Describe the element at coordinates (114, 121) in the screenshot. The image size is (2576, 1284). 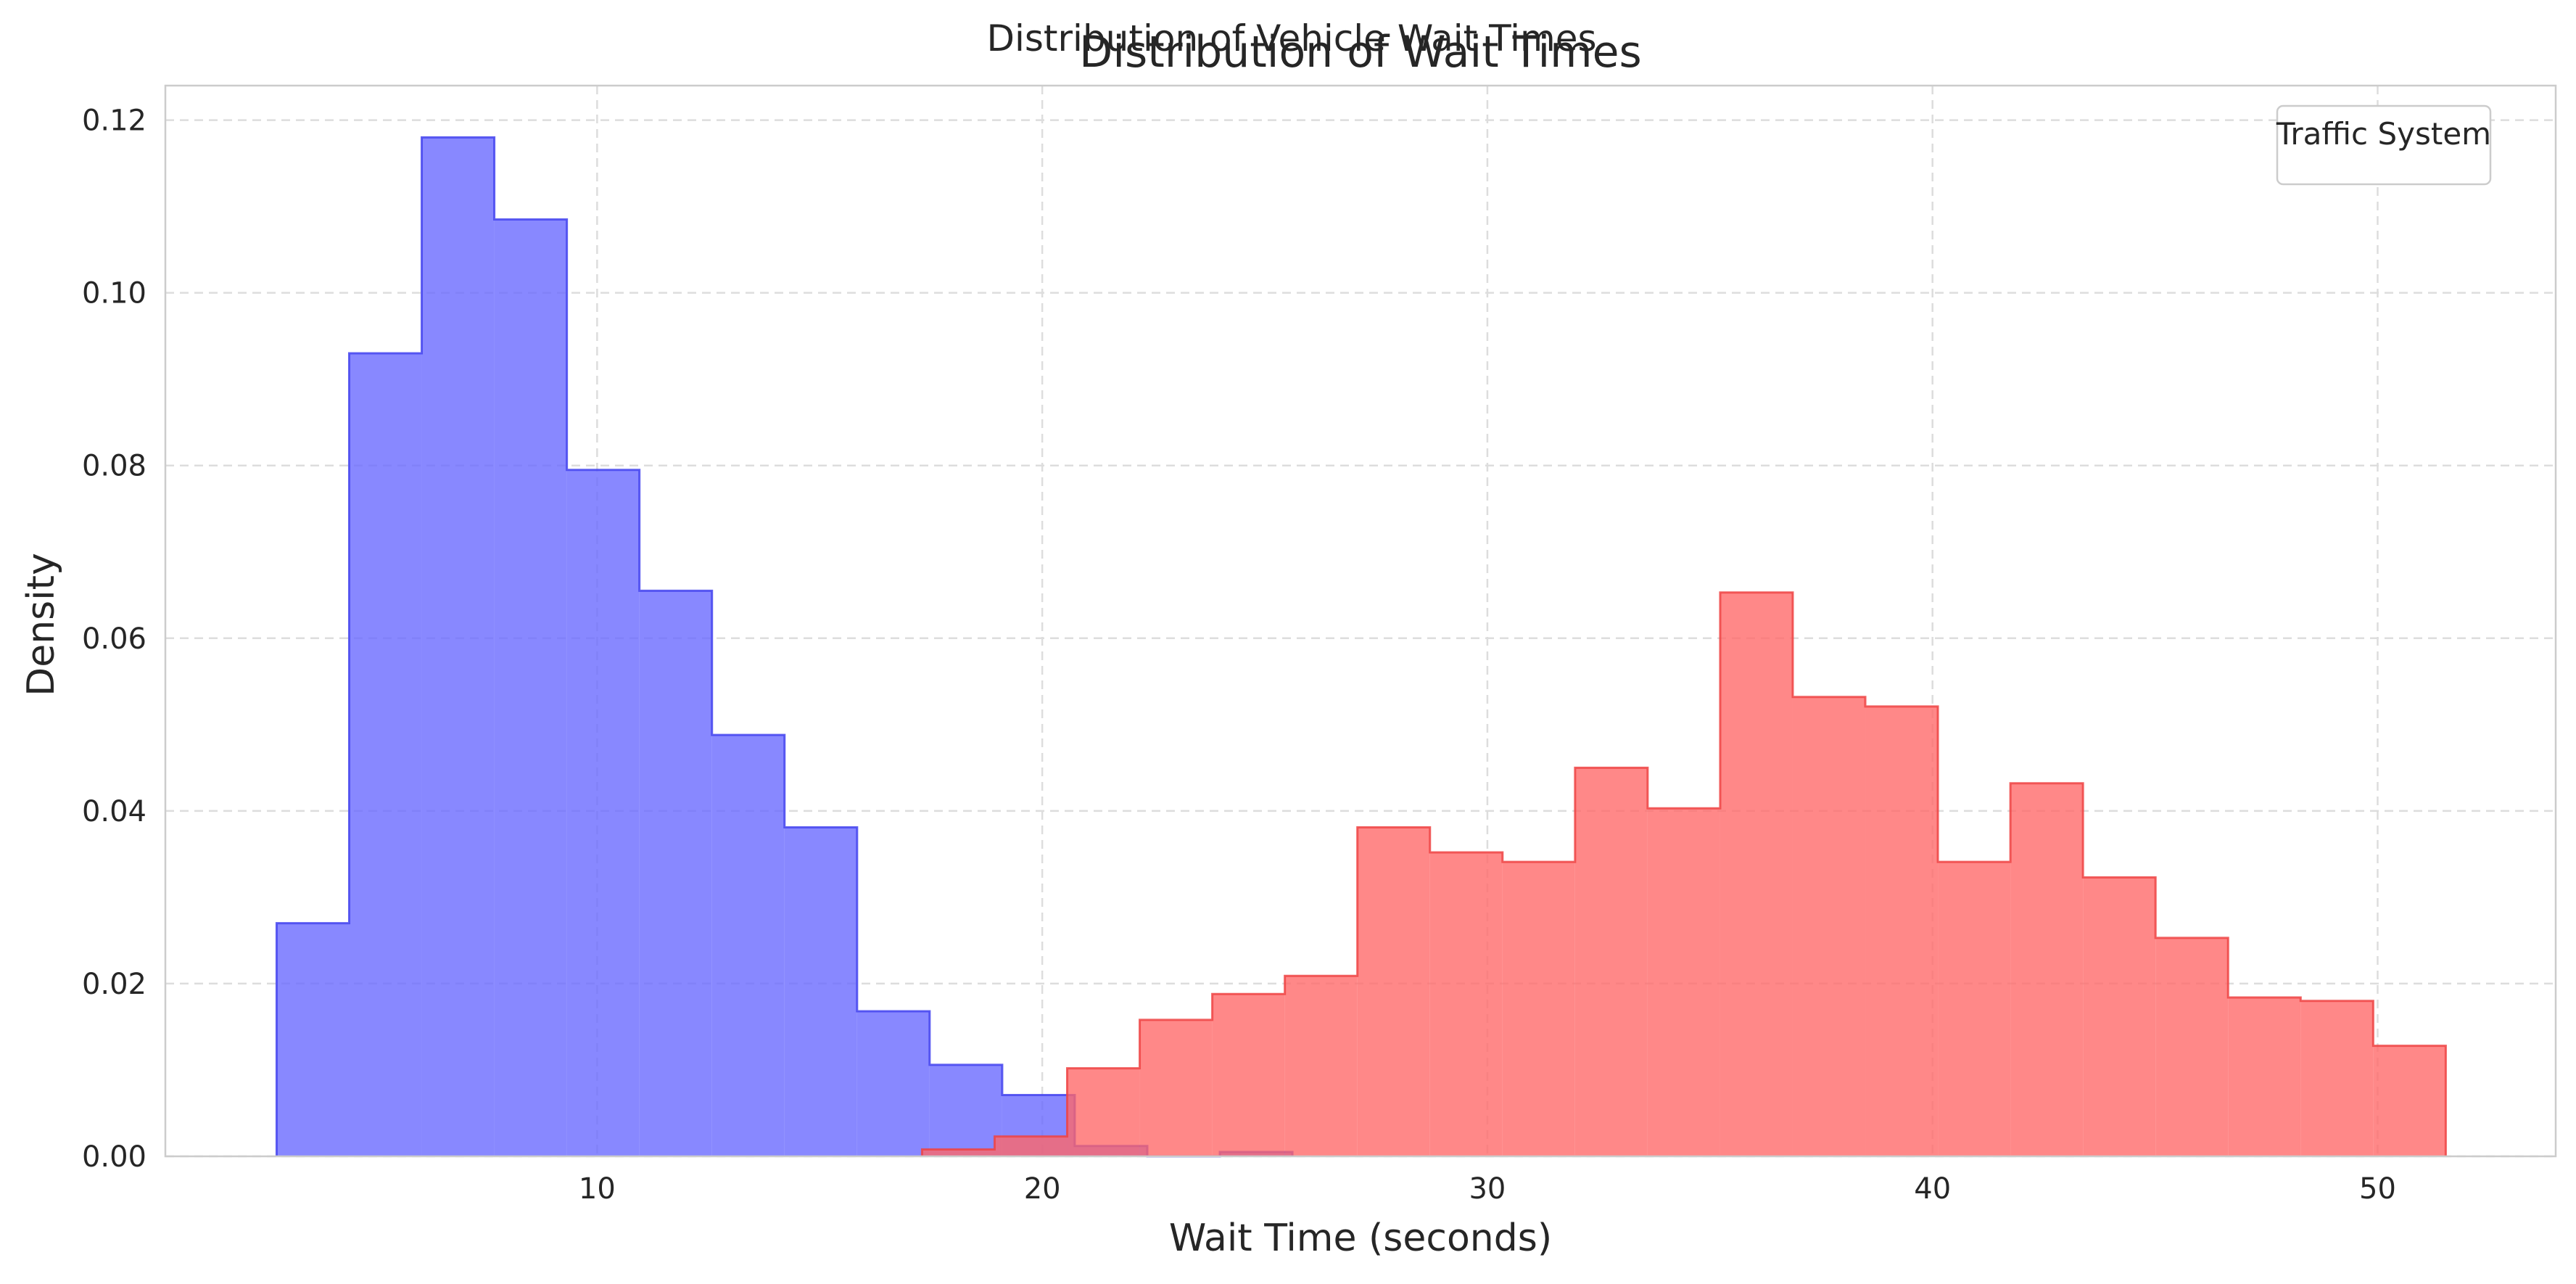
I see `y-tick-label: 0.12` at that location.